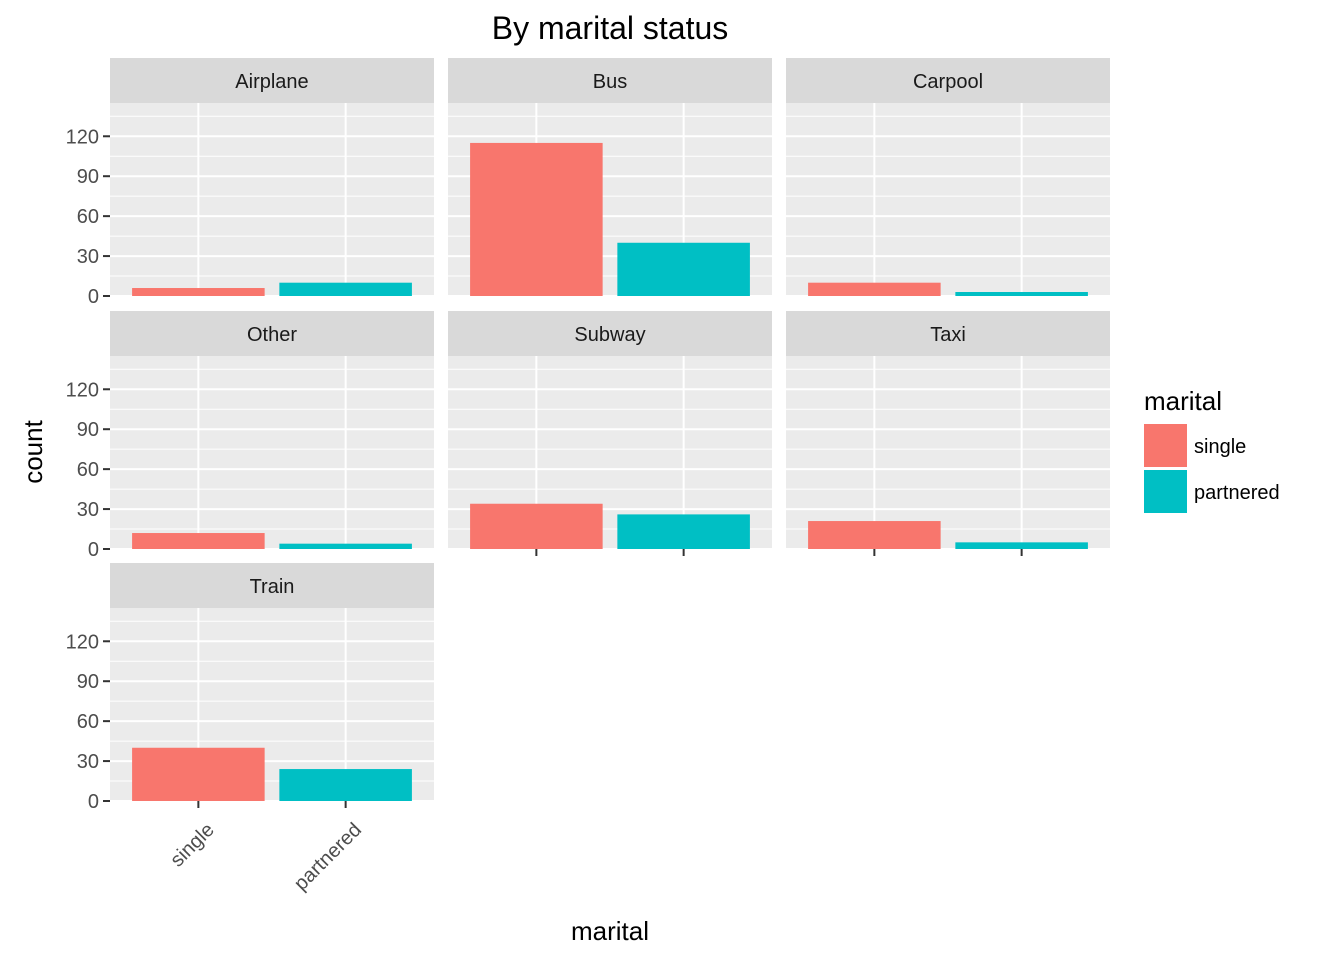 The width and height of the screenshot is (1344, 960). Describe the element at coordinates (1183, 401) in the screenshot. I see `legend-title: marital` at that location.